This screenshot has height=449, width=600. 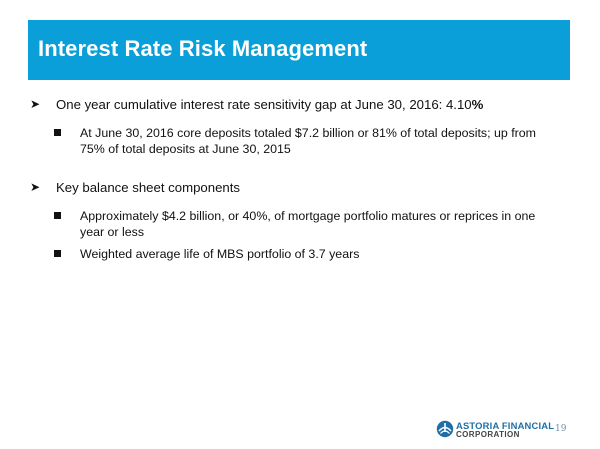 I want to click on logo-text-line2: CORPORATION, so click(x=488, y=434).